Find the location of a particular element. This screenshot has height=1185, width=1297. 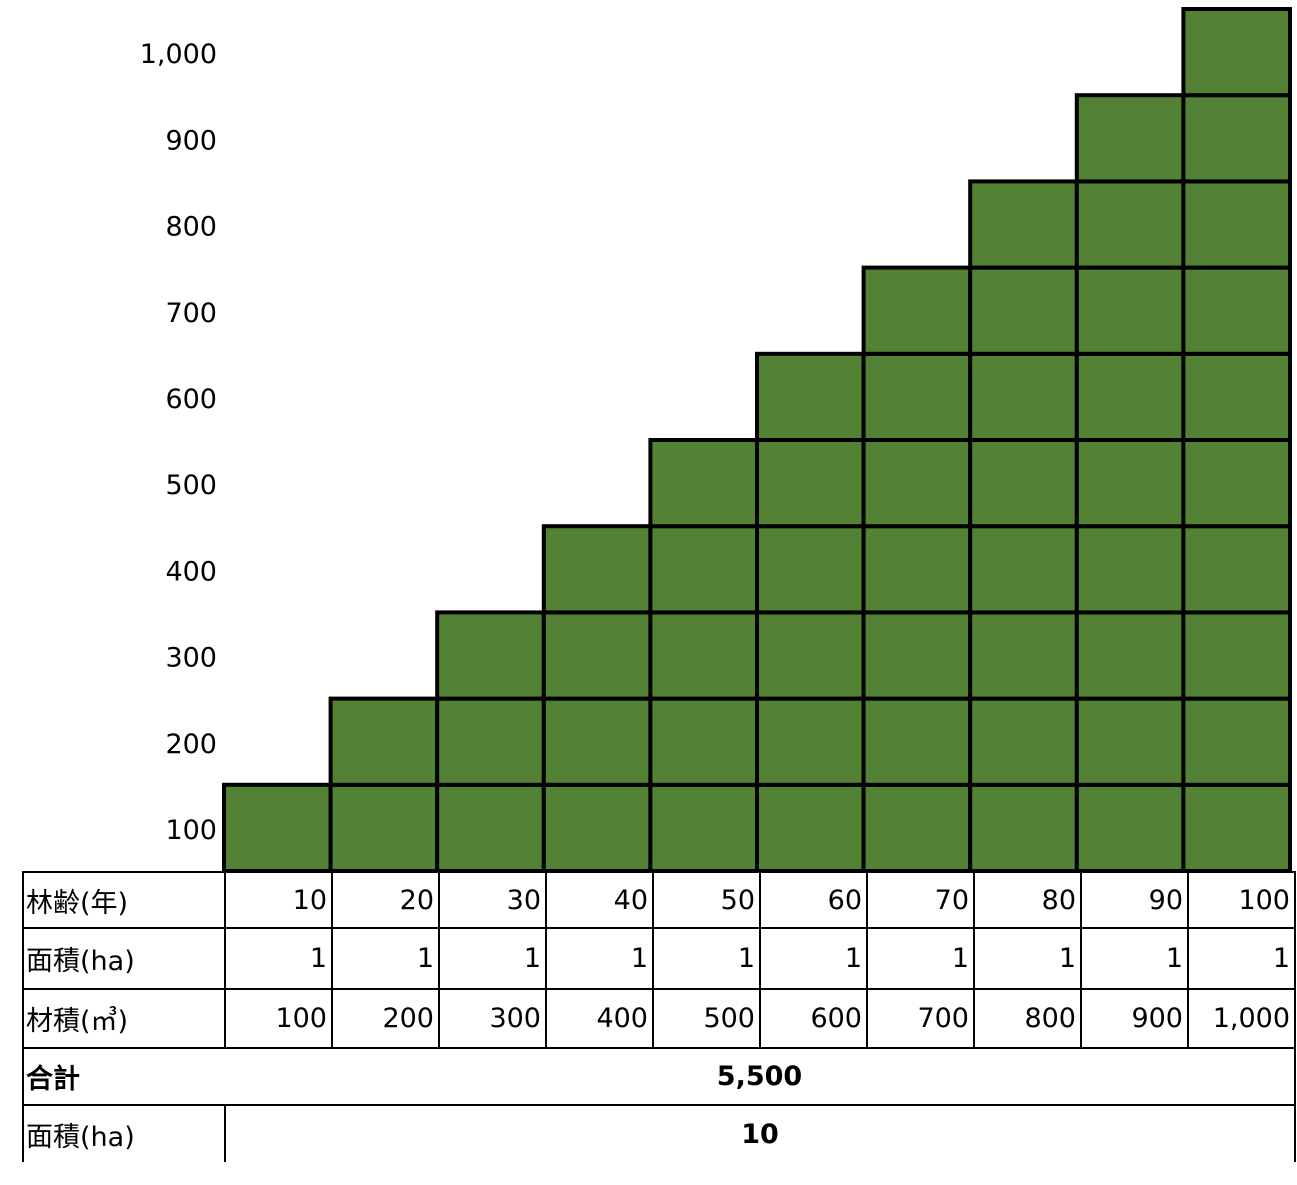

cell-age-3: 30 is located at coordinates (492, 900).